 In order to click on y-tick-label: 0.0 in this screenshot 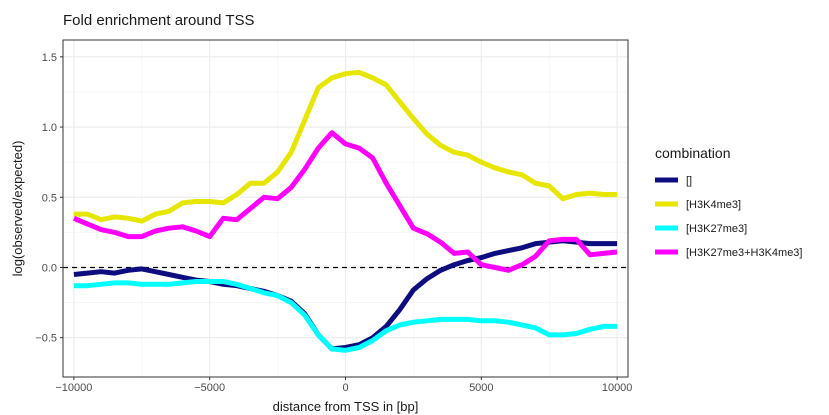, I will do `click(49, 268)`.